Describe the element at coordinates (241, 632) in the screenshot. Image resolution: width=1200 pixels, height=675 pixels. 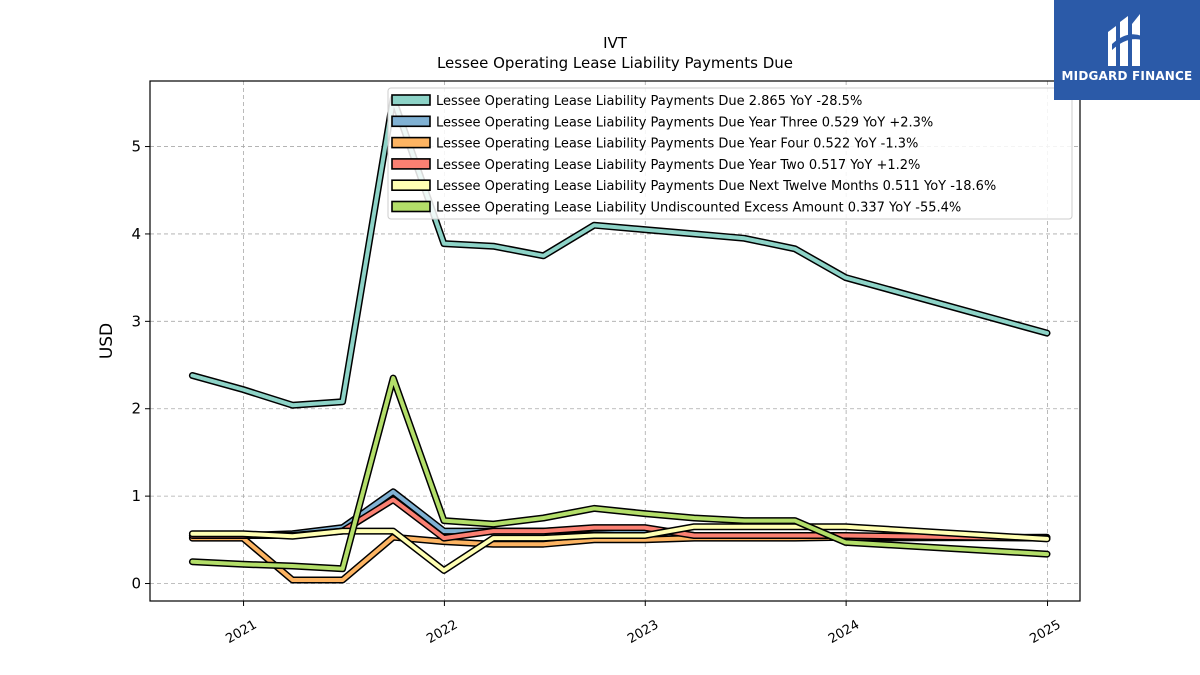
I see `x-tick-label: 2021` at that location.